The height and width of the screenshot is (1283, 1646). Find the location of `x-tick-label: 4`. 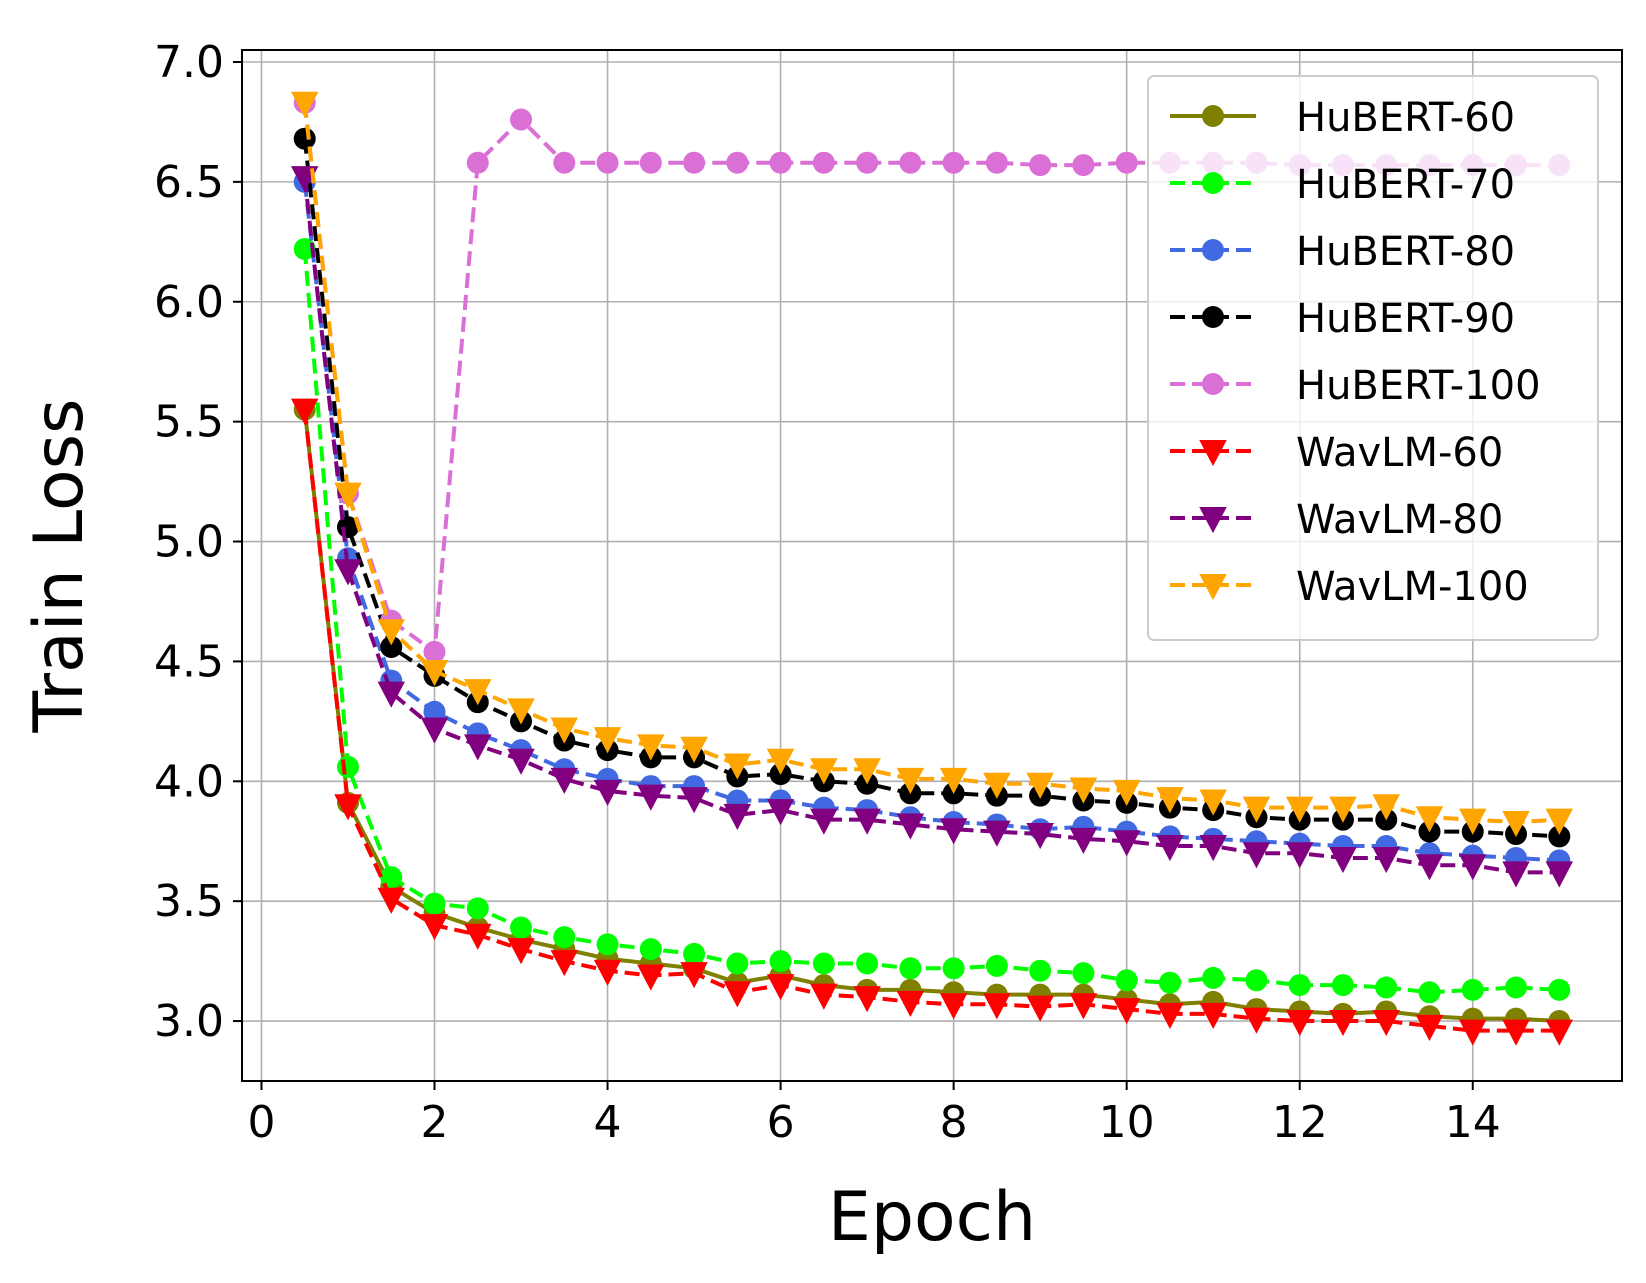

x-tick-label: 4 is located at coordinates (608, 1122).